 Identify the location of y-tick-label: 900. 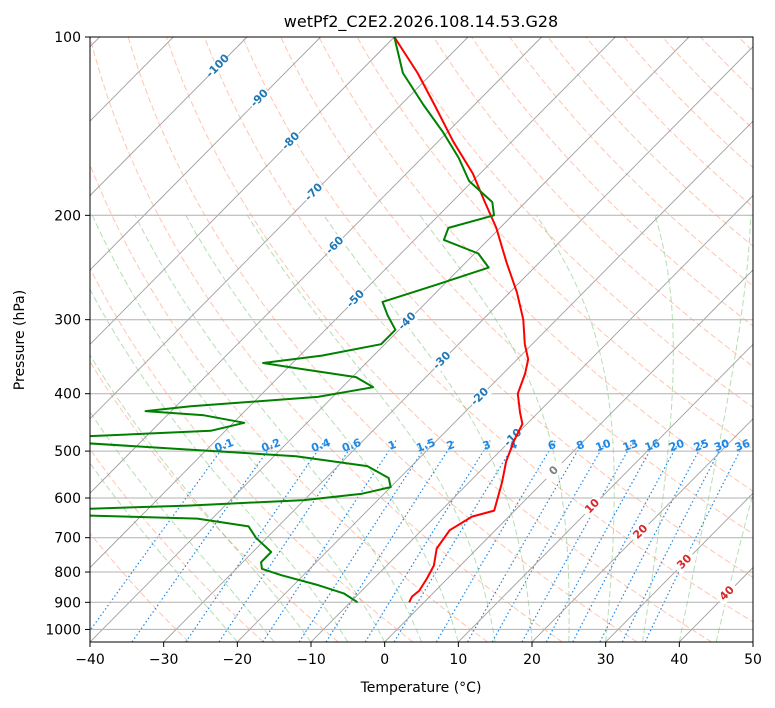
(67, 603).